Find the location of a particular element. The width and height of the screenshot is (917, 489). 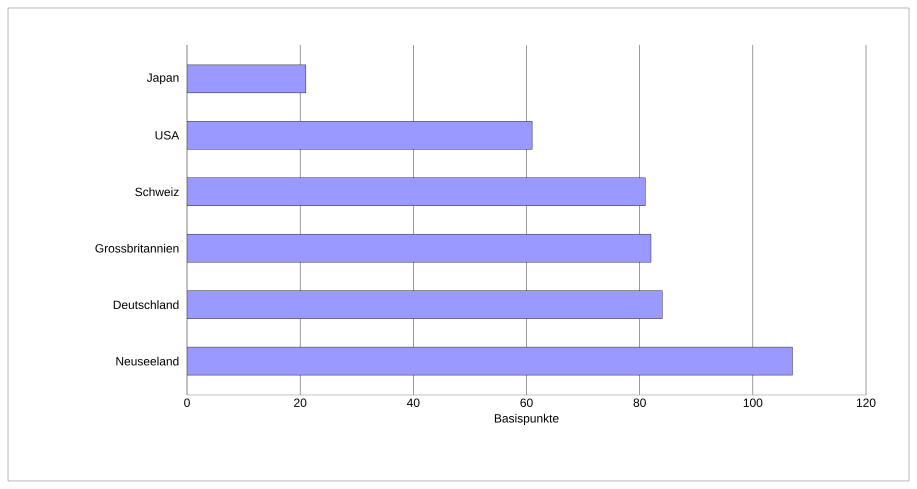

x-tick-label: 20 is located at coordinates (300, 402).